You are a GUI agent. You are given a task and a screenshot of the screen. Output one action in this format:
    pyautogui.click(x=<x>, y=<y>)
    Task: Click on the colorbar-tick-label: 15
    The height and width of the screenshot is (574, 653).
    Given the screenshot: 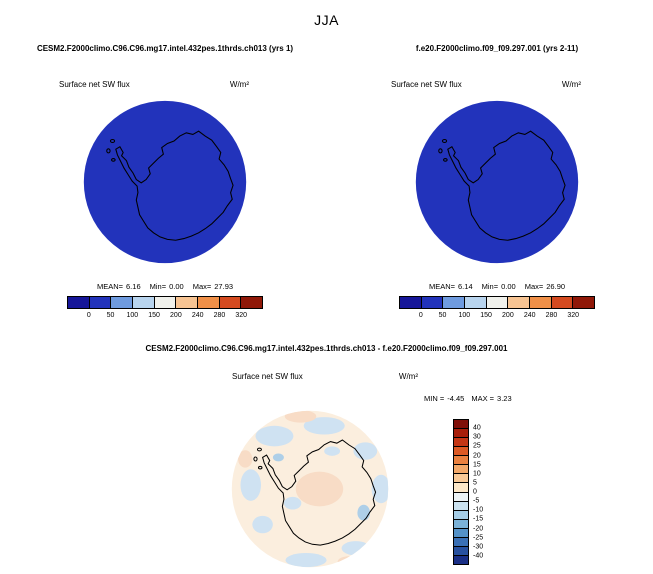 What is the action you would take?
    pyautogui.click(x=477, y=465)
    